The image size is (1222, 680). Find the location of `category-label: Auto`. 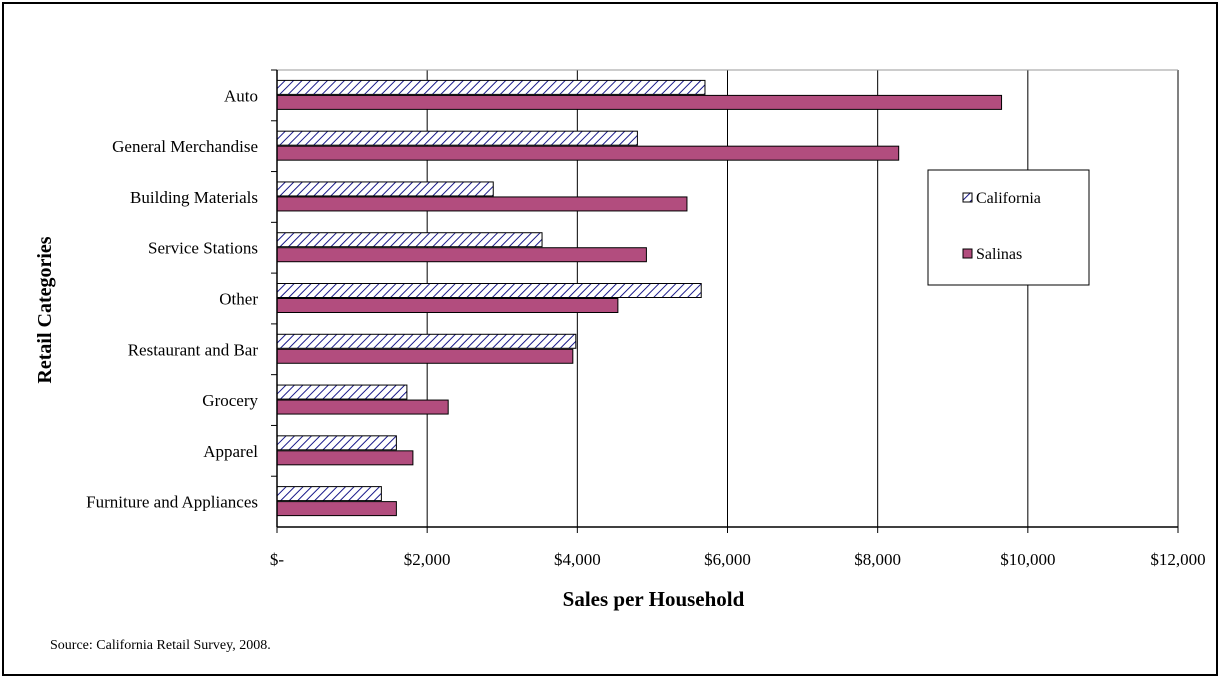

category-label: Auto is located at coordinates (241, 95).